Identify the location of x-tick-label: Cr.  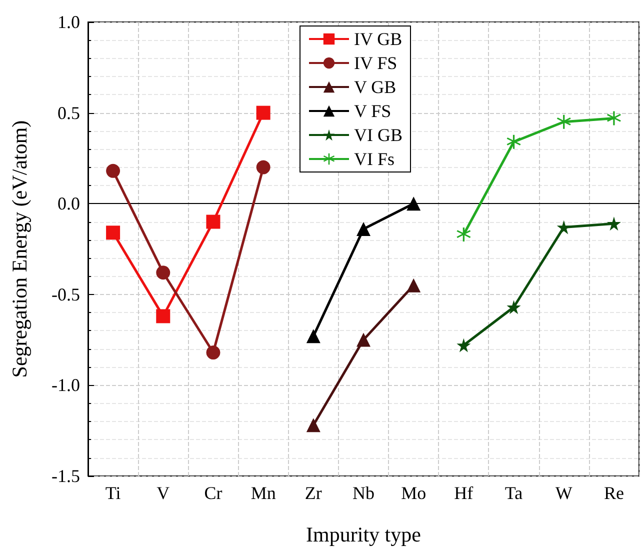
(213, 493).